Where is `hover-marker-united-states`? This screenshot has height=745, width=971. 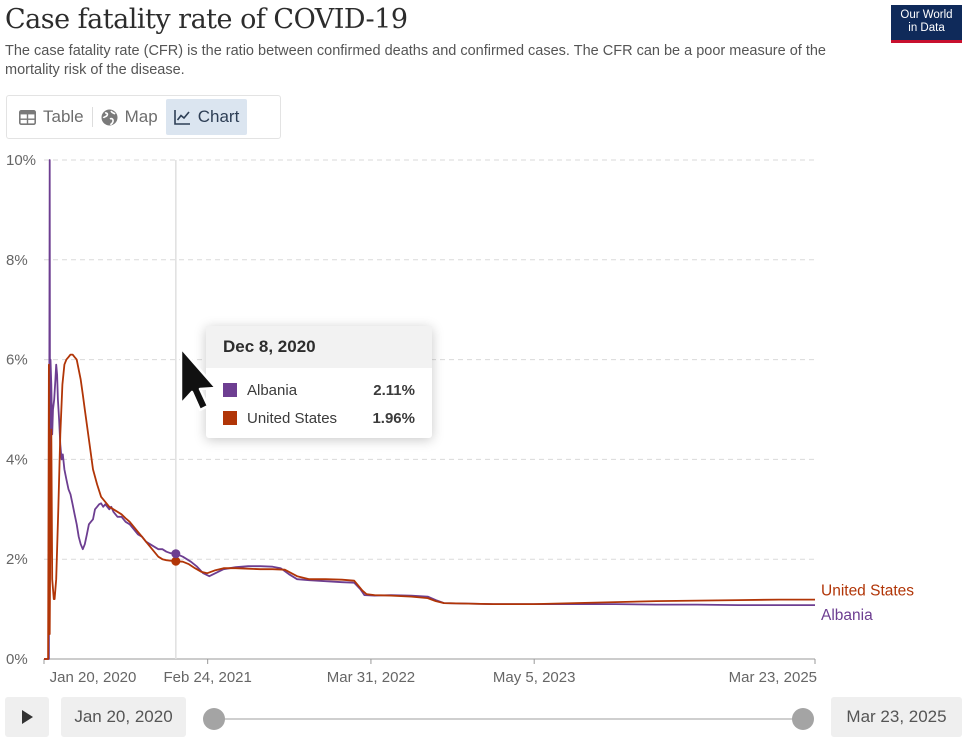 hover-marker-united-states is located at coordinates (176, 561).